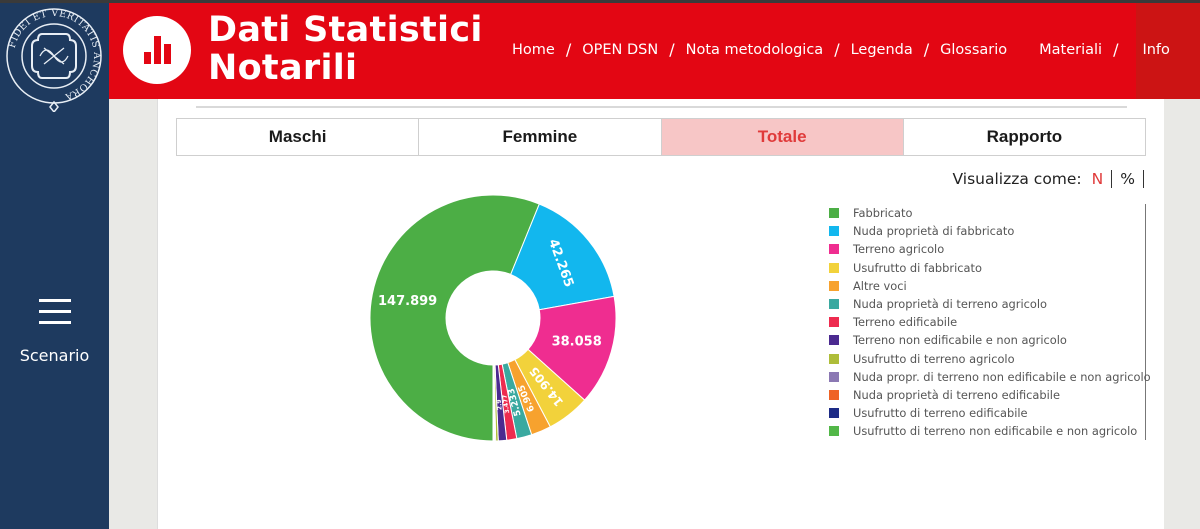 This screenshot has width=1200, height=529. Describe the element at coordinates (54, 58) in the screenshot. I see `notary-emblem-logo: FIDEI ET VERITATIS ANCHORA` at that location.